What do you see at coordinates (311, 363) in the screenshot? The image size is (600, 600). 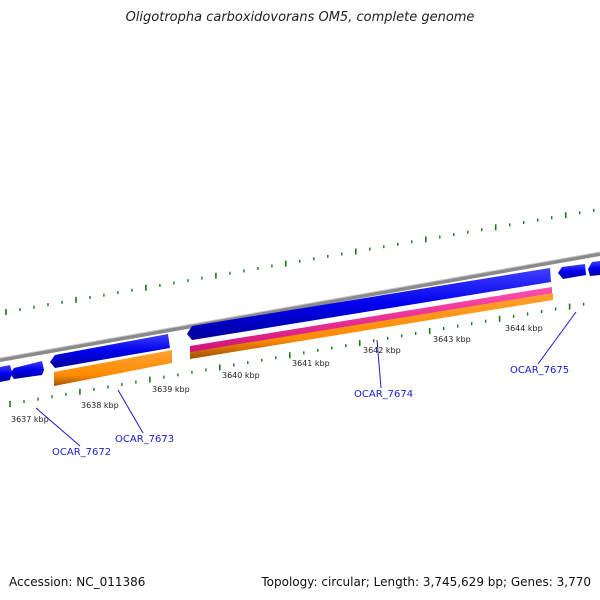 I see `tick-label-3641: 3641 kbp` at bounding box center [311, 363].